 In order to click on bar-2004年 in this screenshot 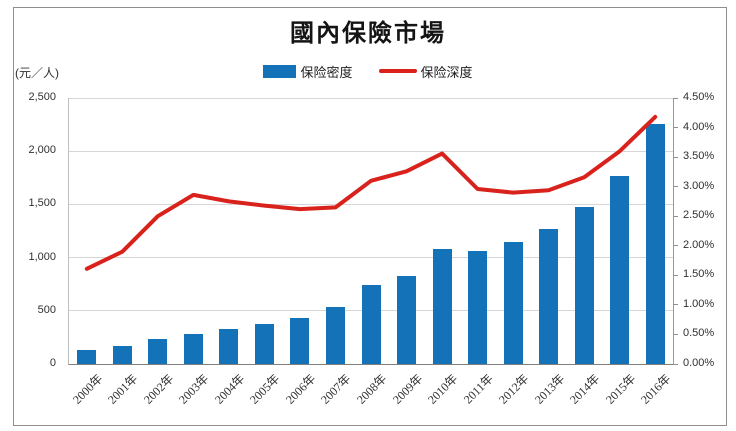, I will do `click(229, 346)`.